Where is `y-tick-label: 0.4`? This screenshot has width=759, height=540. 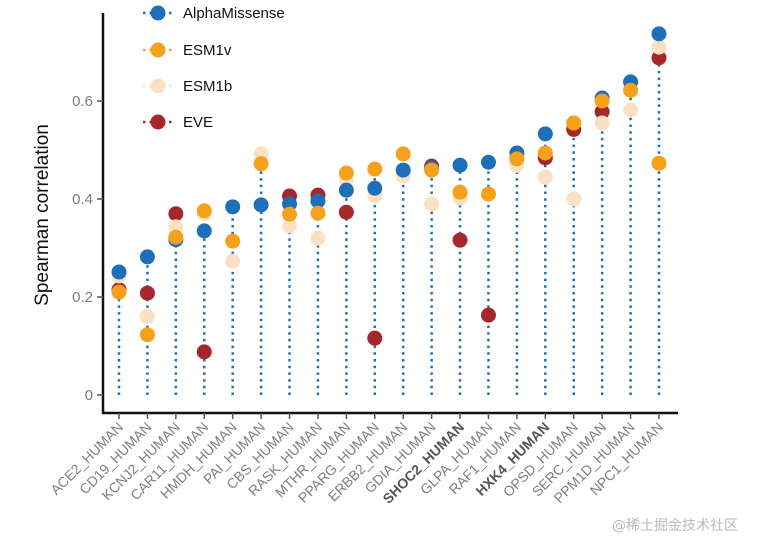
y-tick-label: 0.4 is located at coordinates (82, 199).